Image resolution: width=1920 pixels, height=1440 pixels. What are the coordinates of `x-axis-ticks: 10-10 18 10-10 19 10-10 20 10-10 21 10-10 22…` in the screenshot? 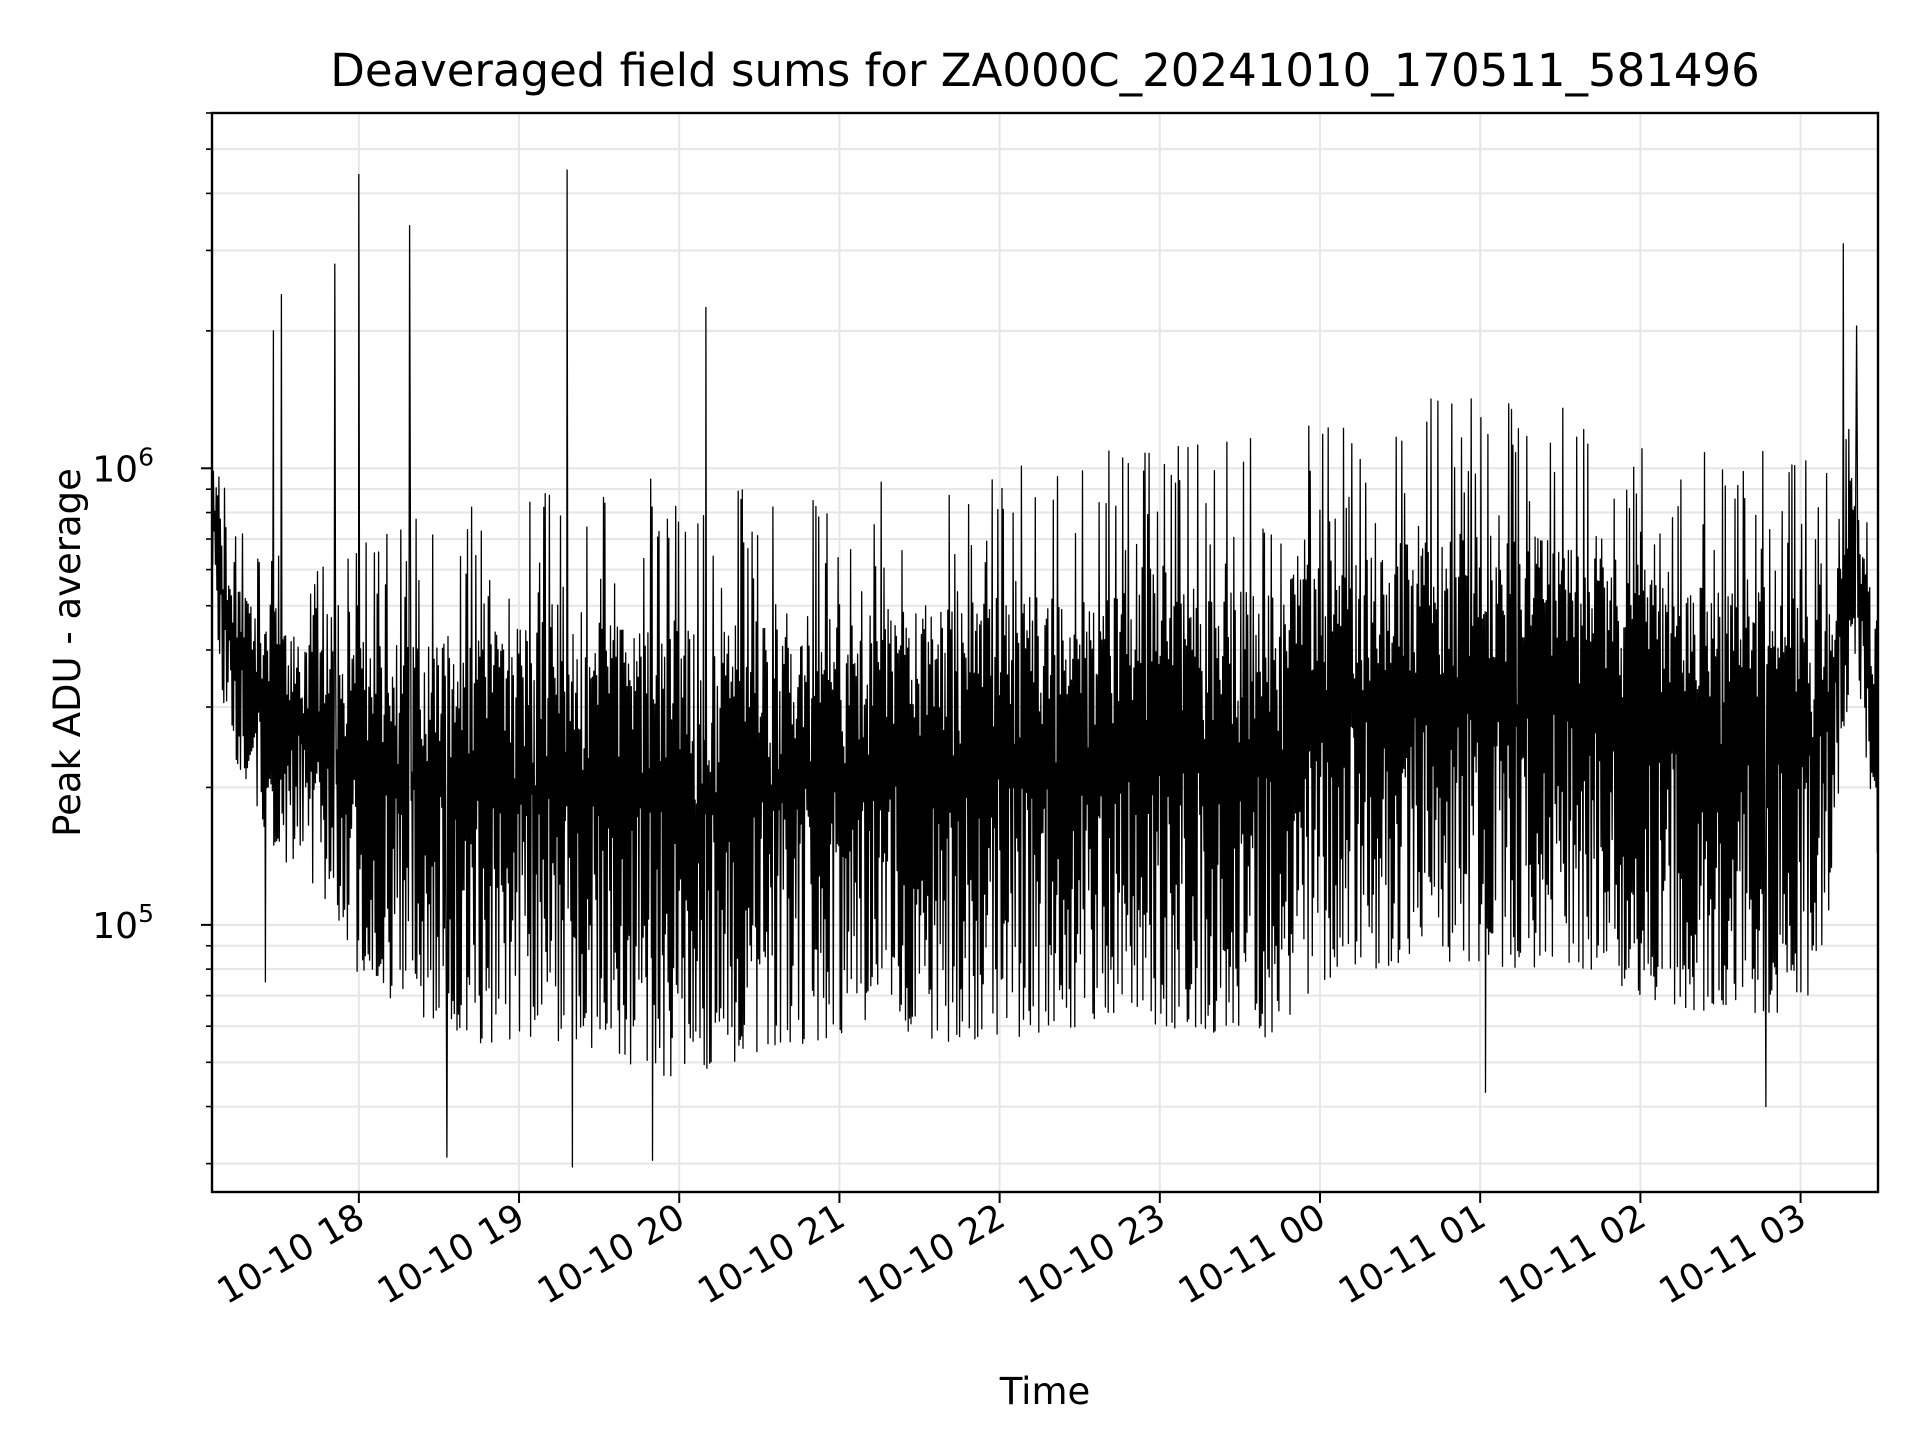 It's located at (1012, 1252).